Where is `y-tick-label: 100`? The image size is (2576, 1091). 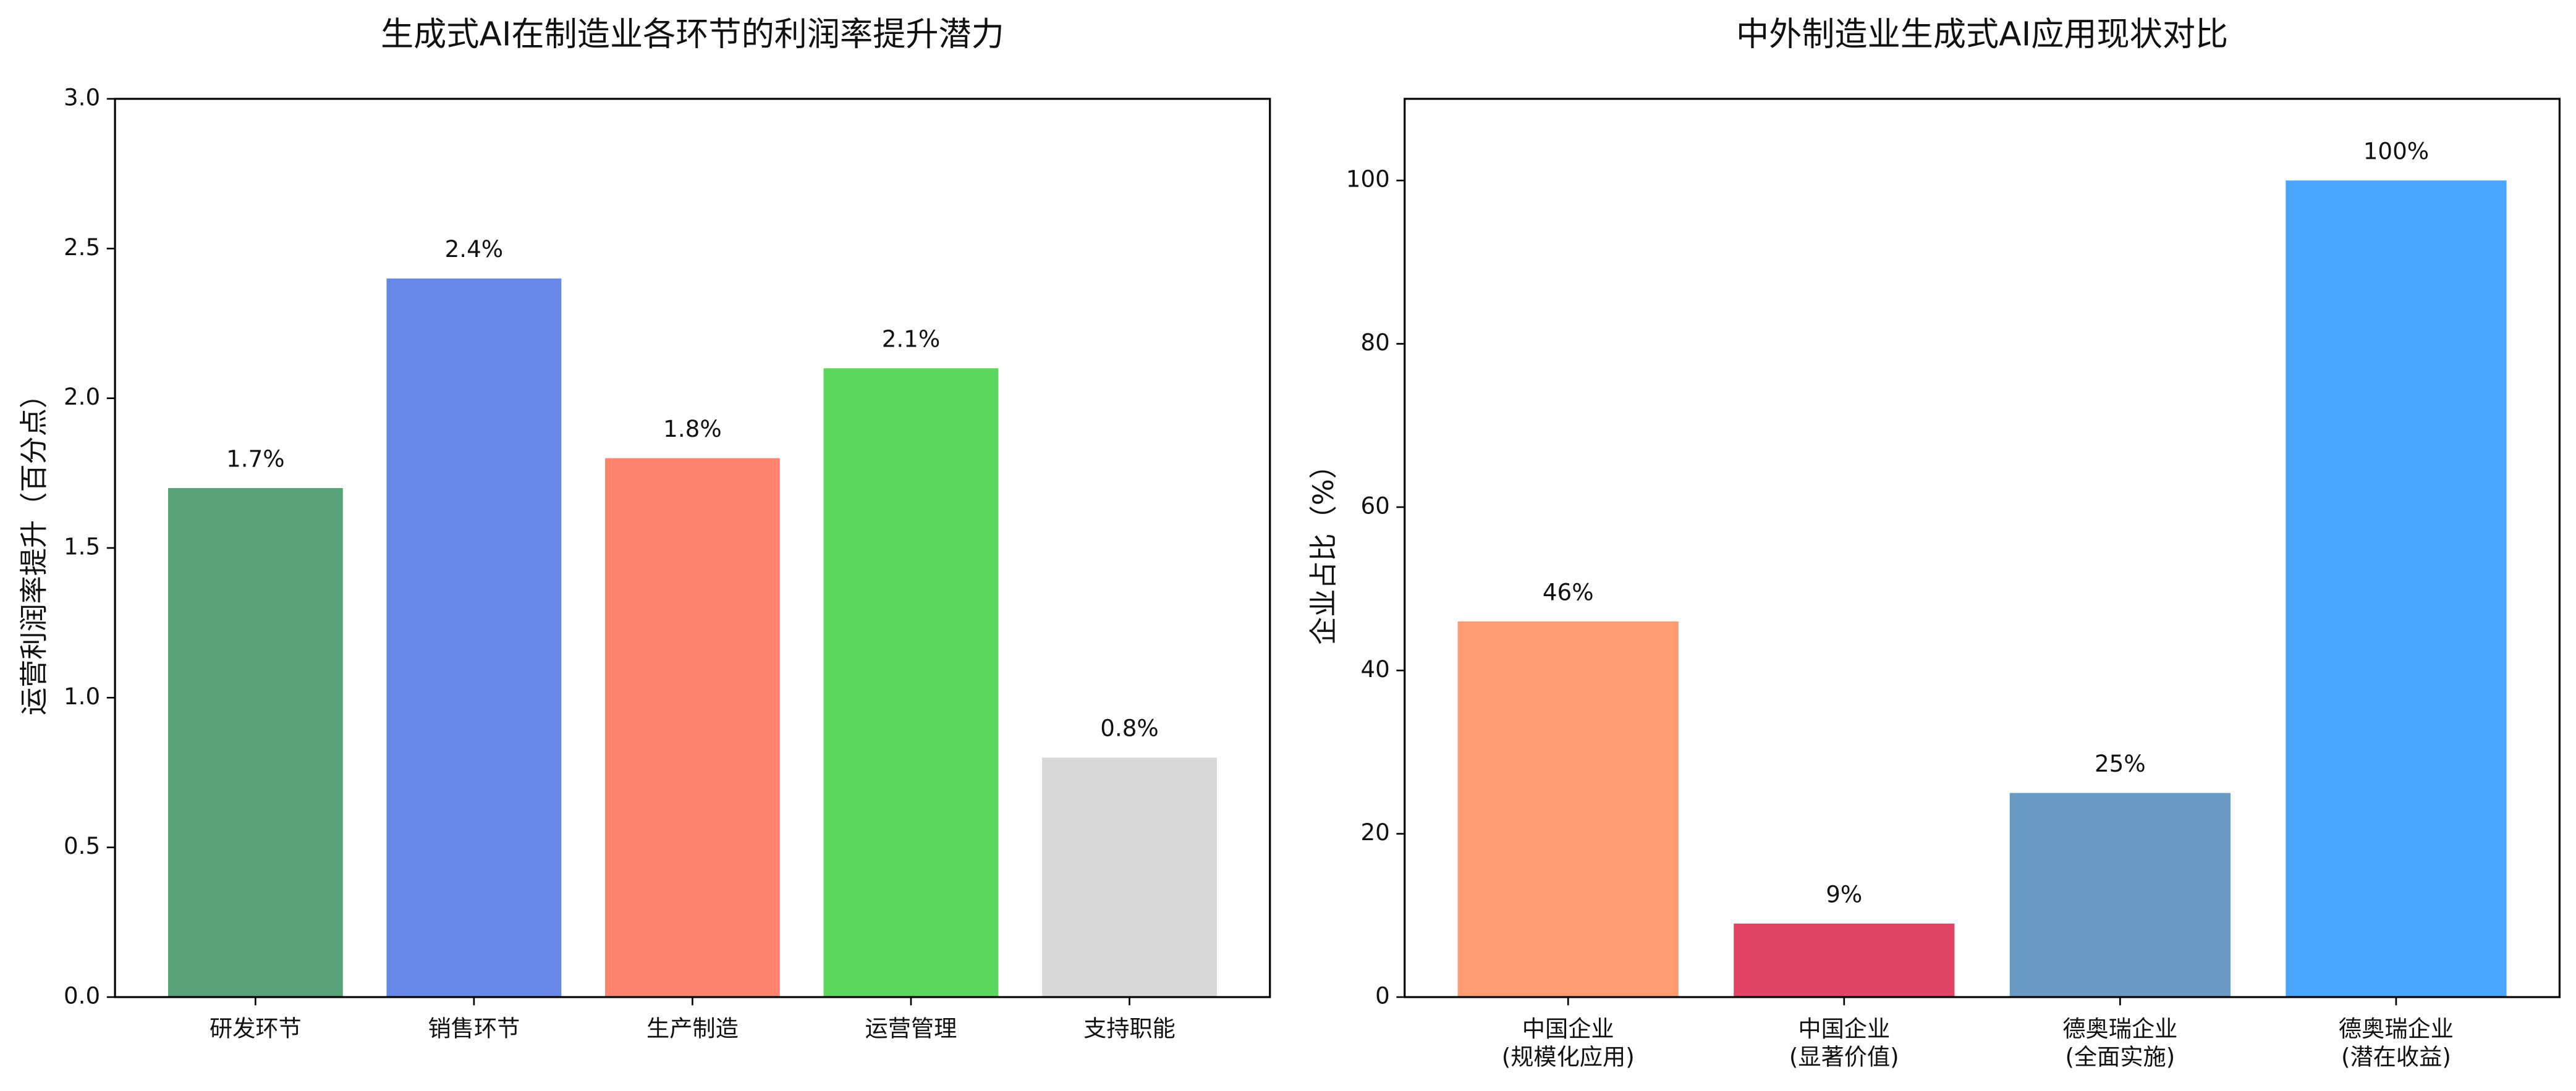 y-tick-label: 100 is located at coordinates (1368, 179).